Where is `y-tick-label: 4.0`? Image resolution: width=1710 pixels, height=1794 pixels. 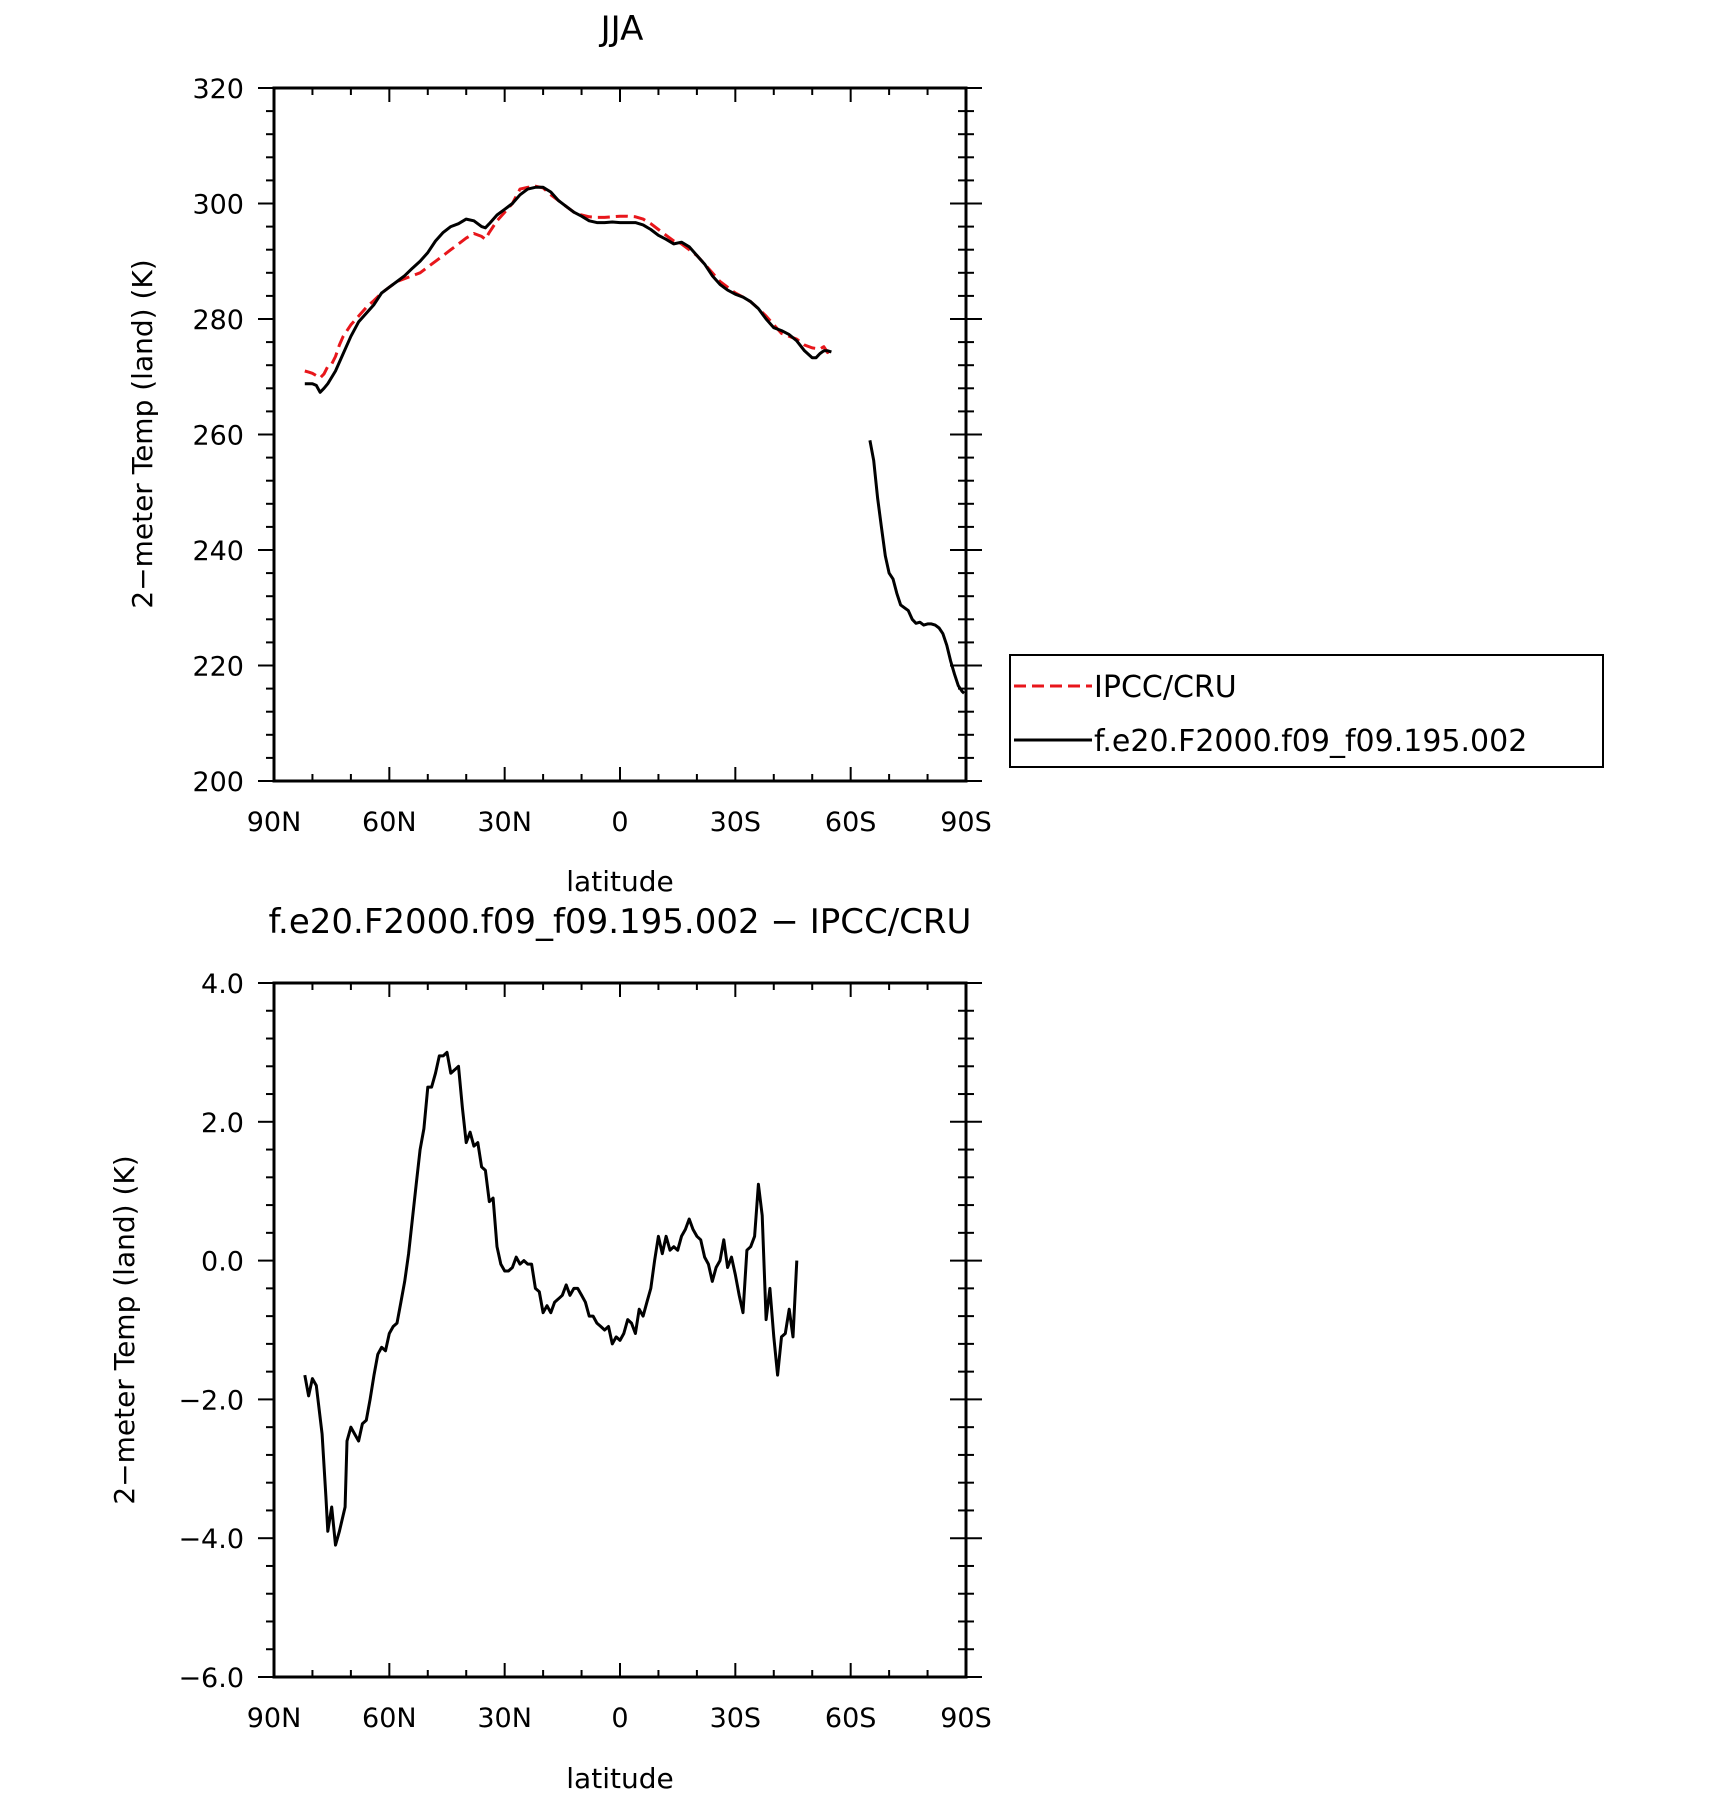
y-tick-label: 4.0 is located at coordinates (222, 984).